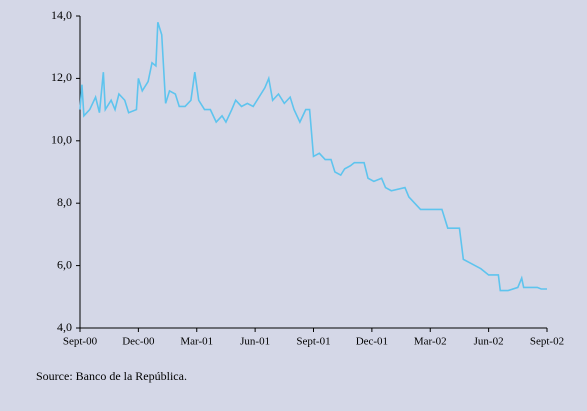 This screenshot has width=587, height=411. What do you see at coordinates (64, 327) in the screenshot?
I see `y-tick-label: 4,0` at bounding box center [64, 327].